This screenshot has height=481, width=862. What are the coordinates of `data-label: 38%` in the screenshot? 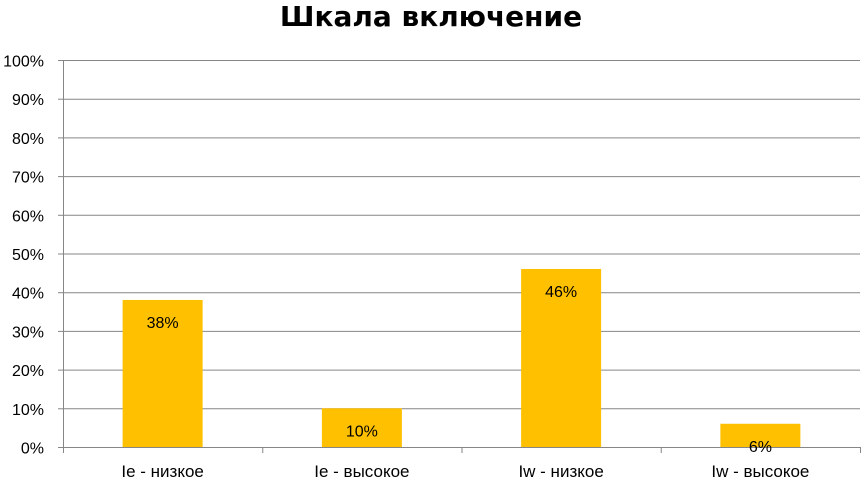 It's located at (163, 323).